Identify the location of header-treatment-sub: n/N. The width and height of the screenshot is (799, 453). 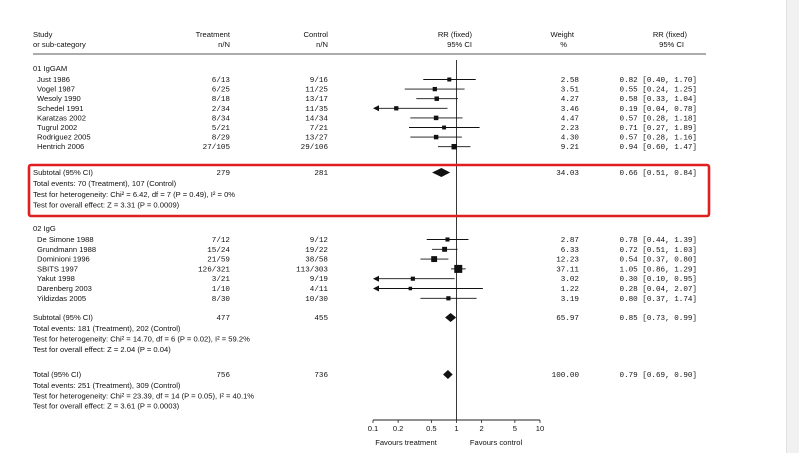
(224, 44).